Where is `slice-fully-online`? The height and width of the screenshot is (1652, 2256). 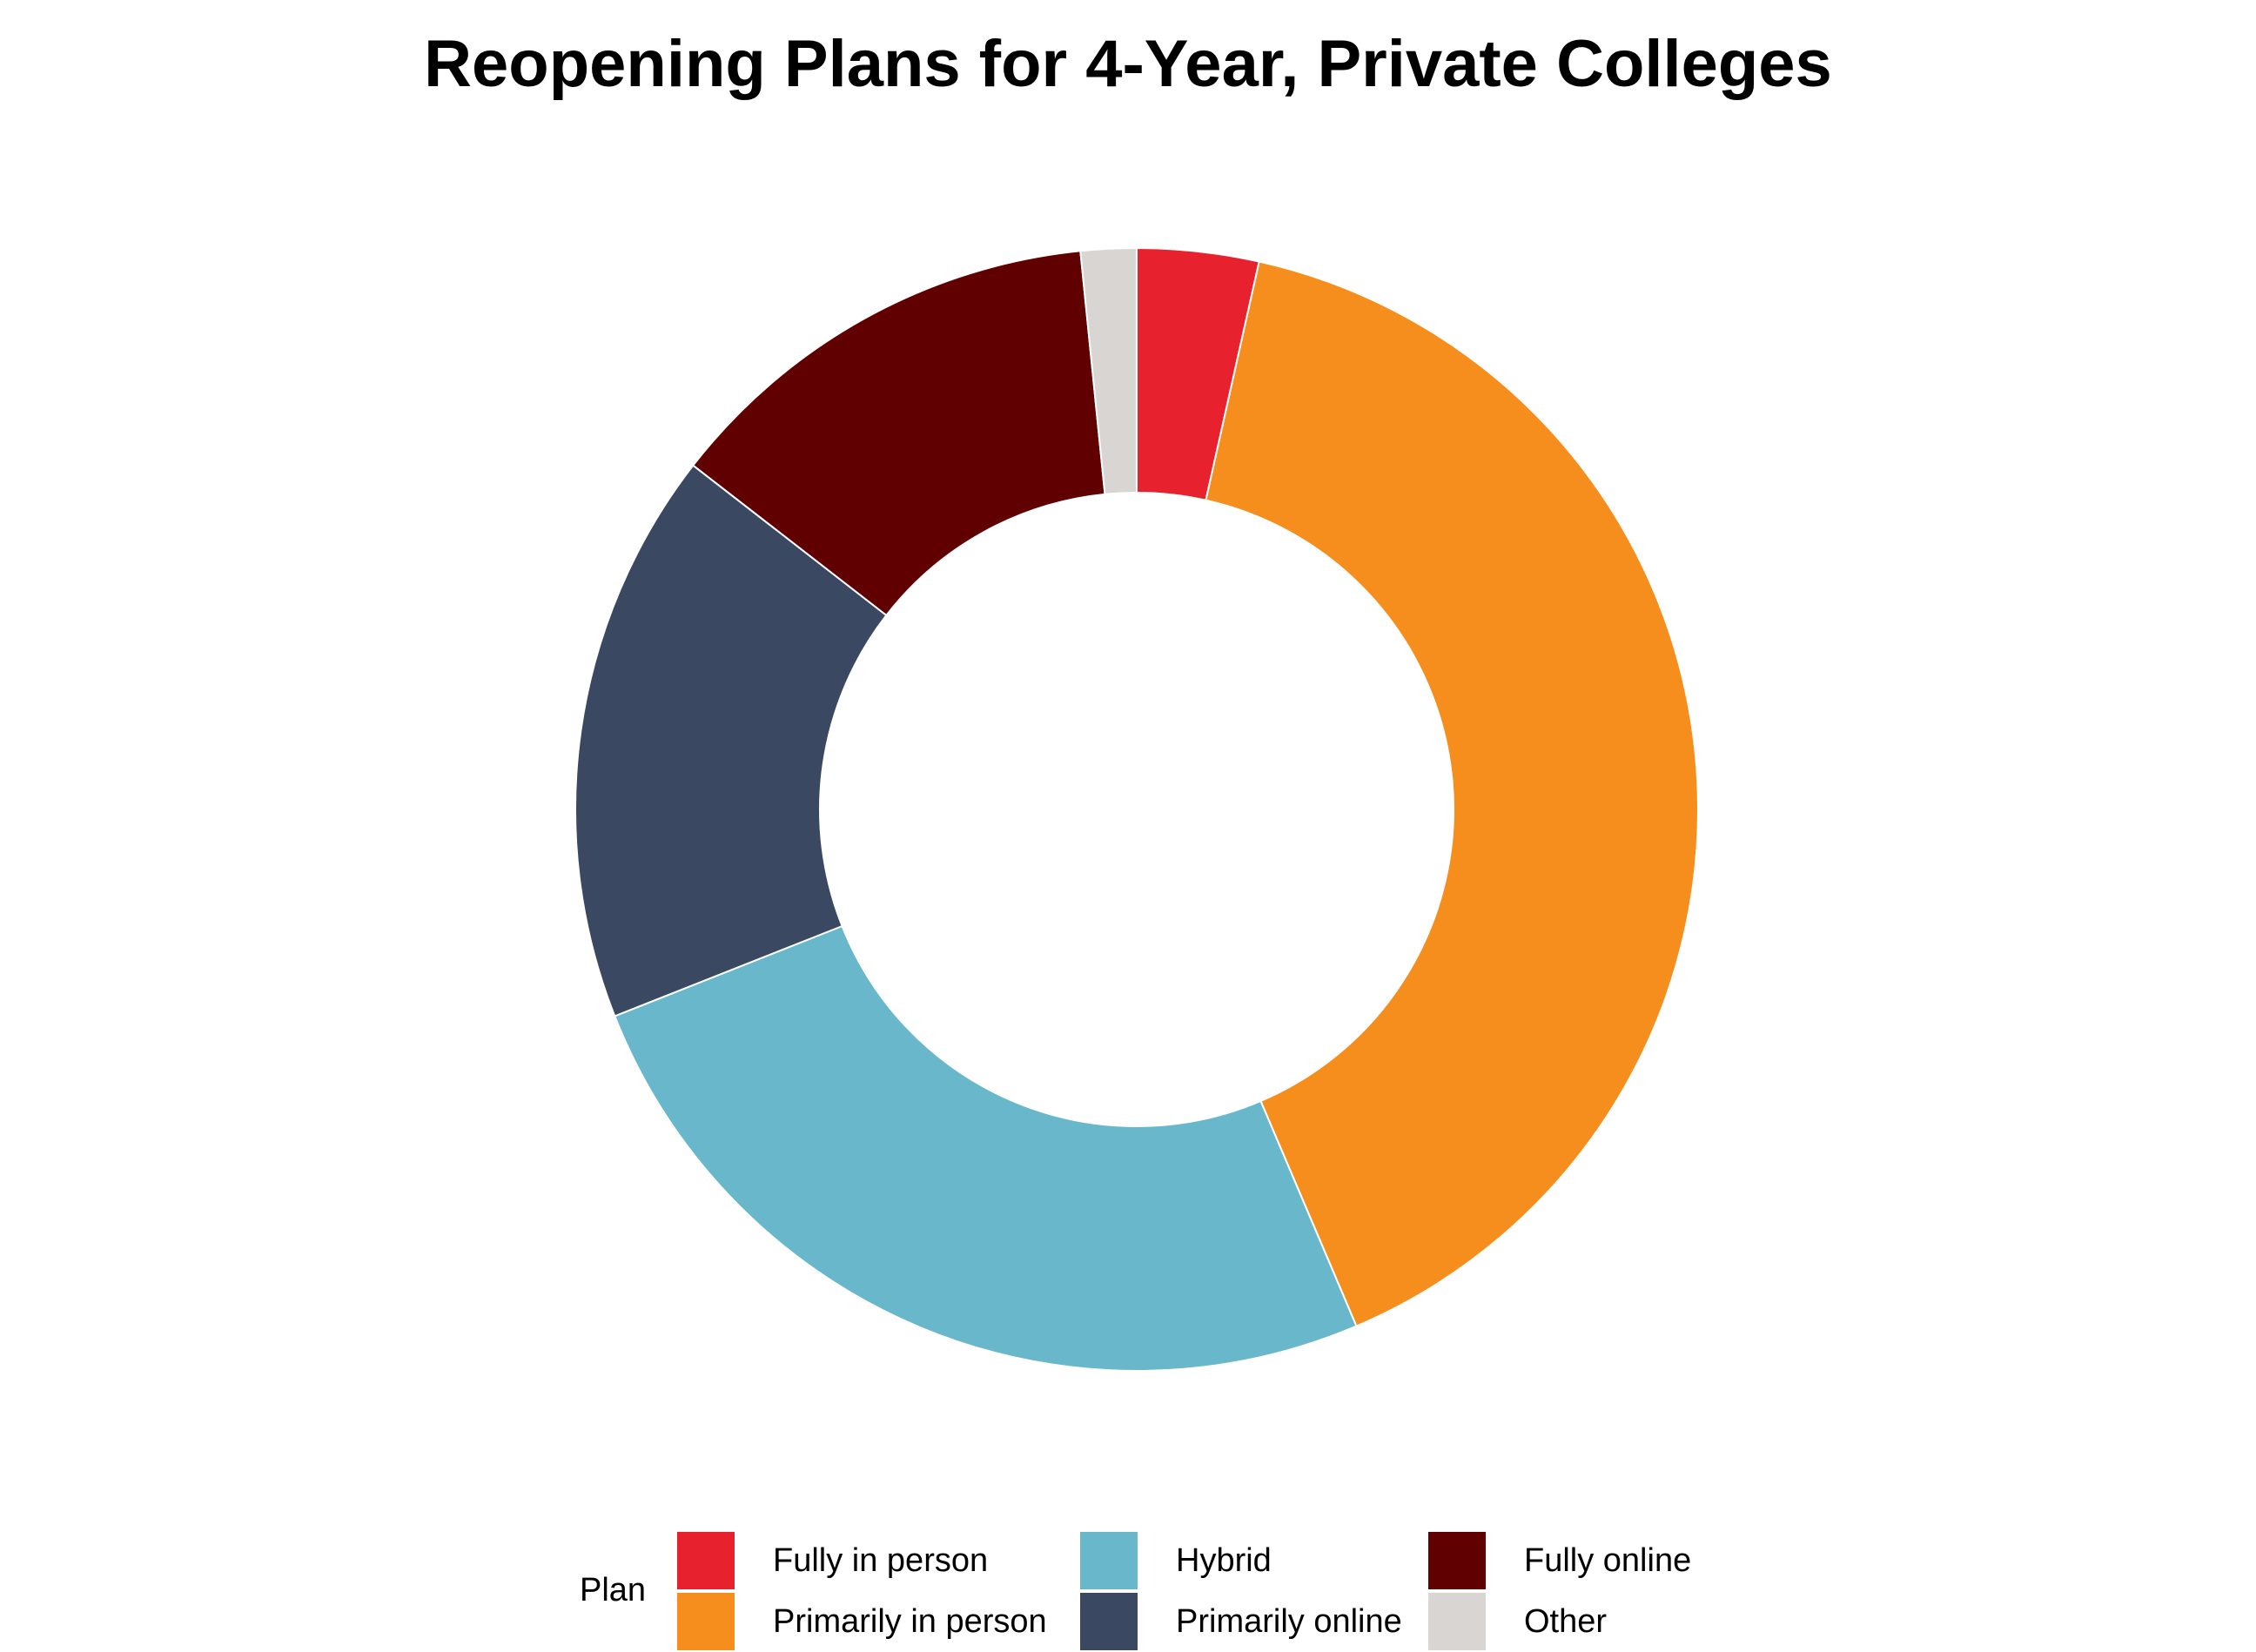
slice-fully-online is located at coordinates (898, 434).